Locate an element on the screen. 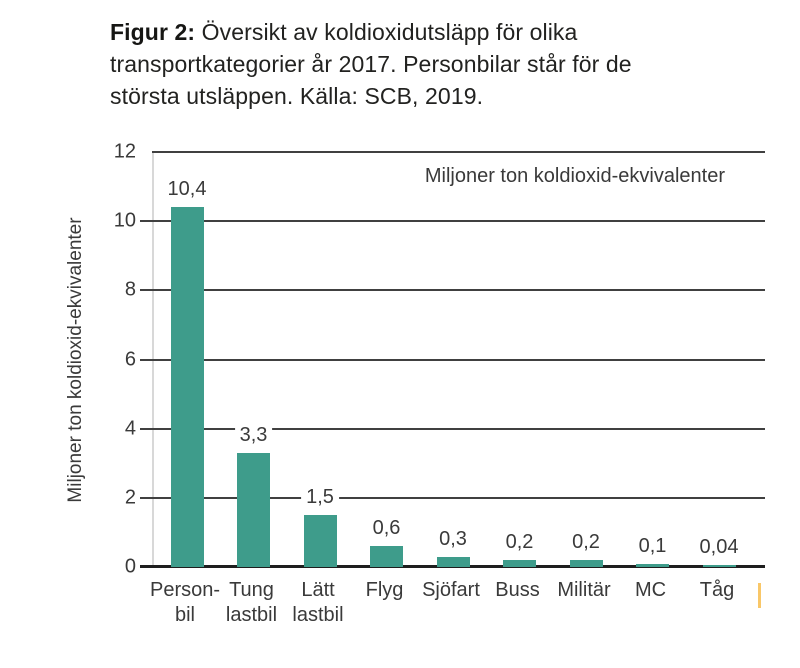 Image resolution: width=800 pixels, height=668 pixels. gridline-y4 is located at coordinates (452, 428).